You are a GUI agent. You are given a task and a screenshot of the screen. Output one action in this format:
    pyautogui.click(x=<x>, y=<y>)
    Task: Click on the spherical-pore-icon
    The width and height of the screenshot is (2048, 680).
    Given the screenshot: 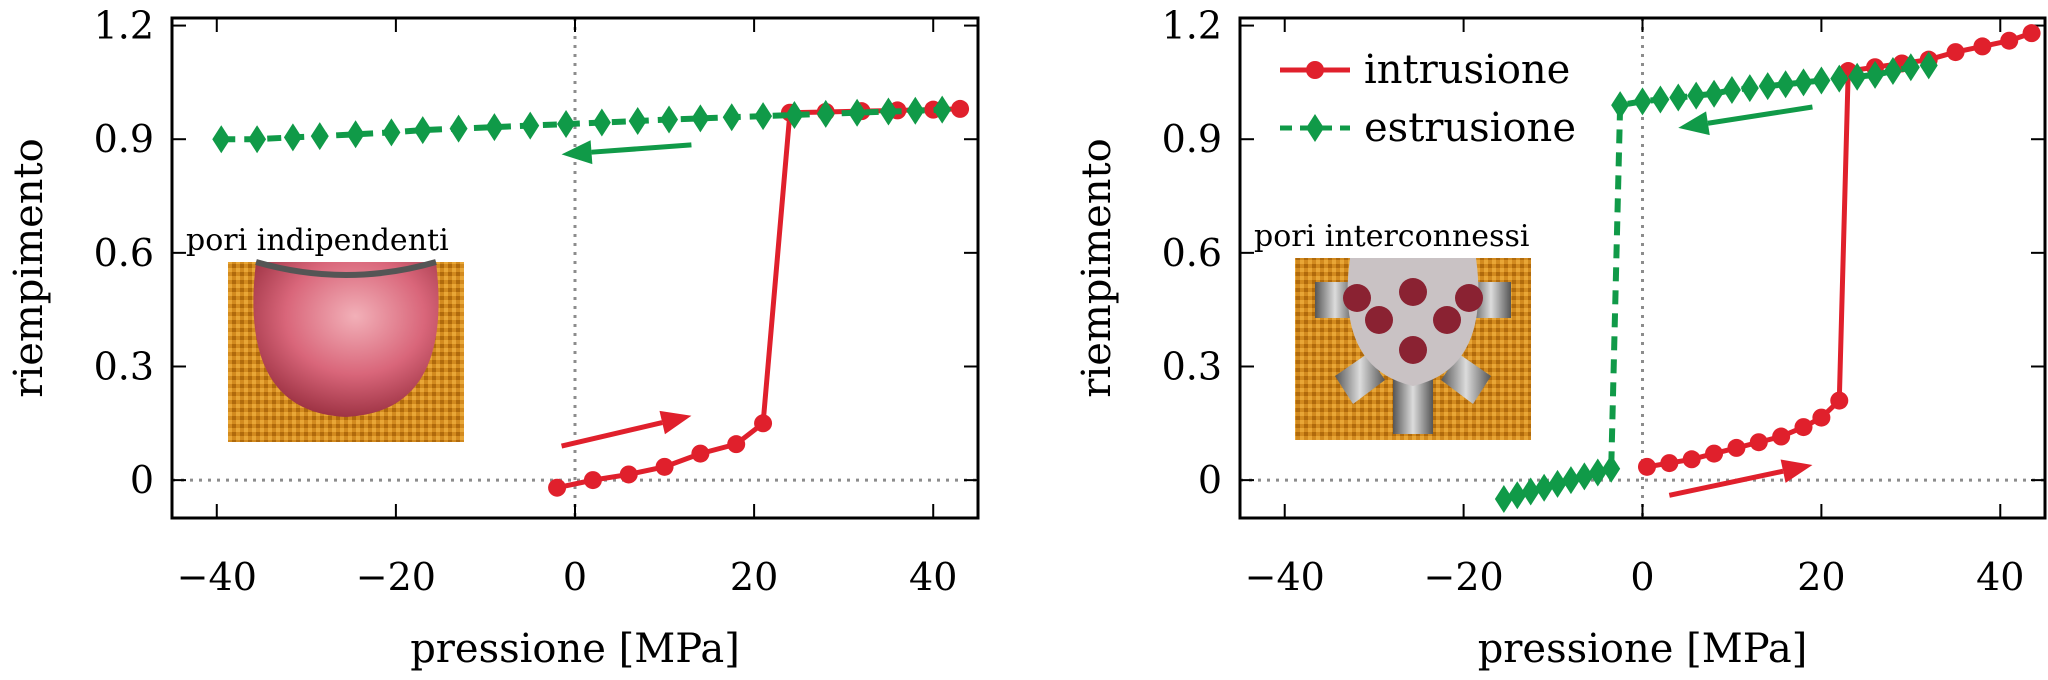 What is the action you would take?
    pyautogui.click(x=346, y=350)
    